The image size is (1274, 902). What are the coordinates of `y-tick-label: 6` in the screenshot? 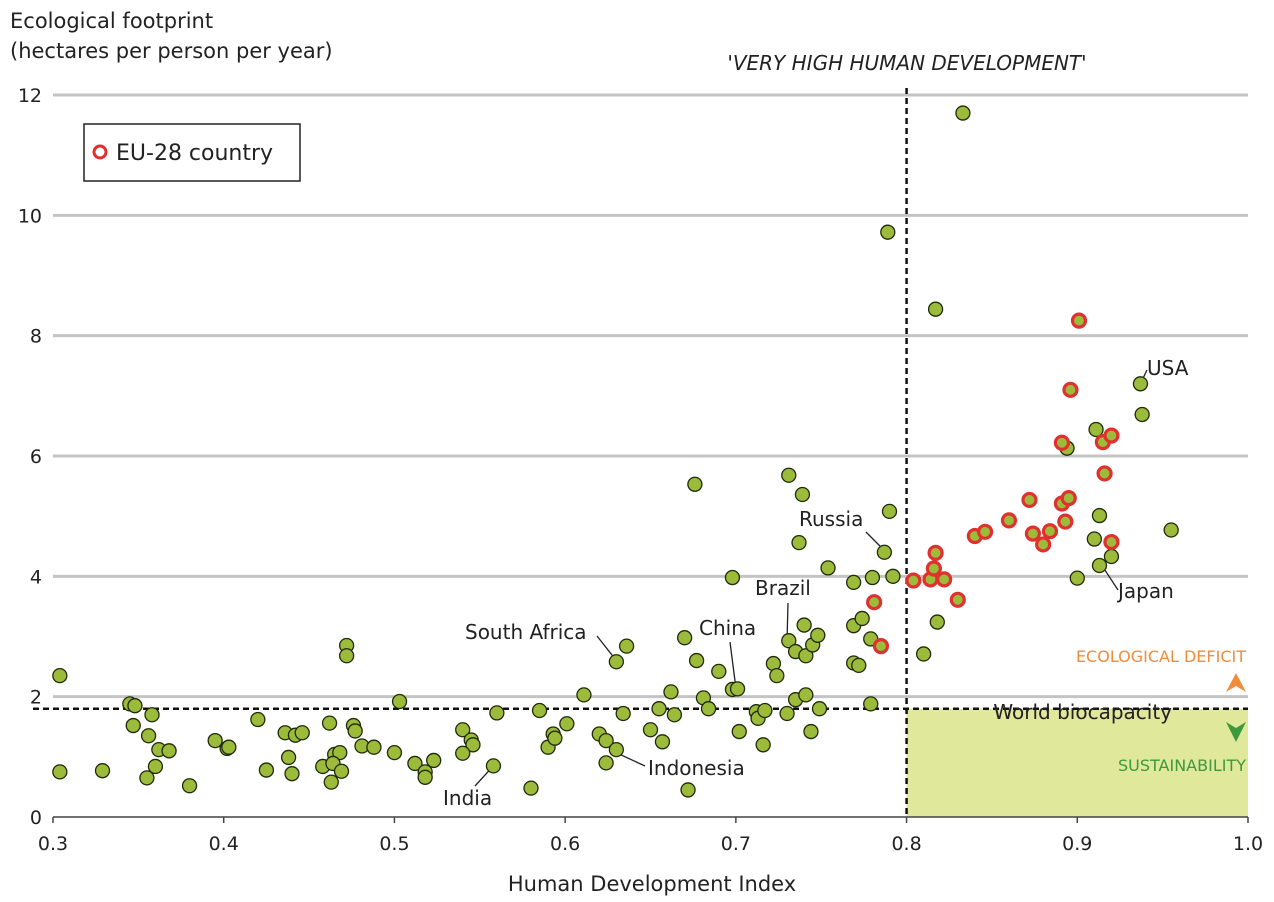 It's located at (36, 457).